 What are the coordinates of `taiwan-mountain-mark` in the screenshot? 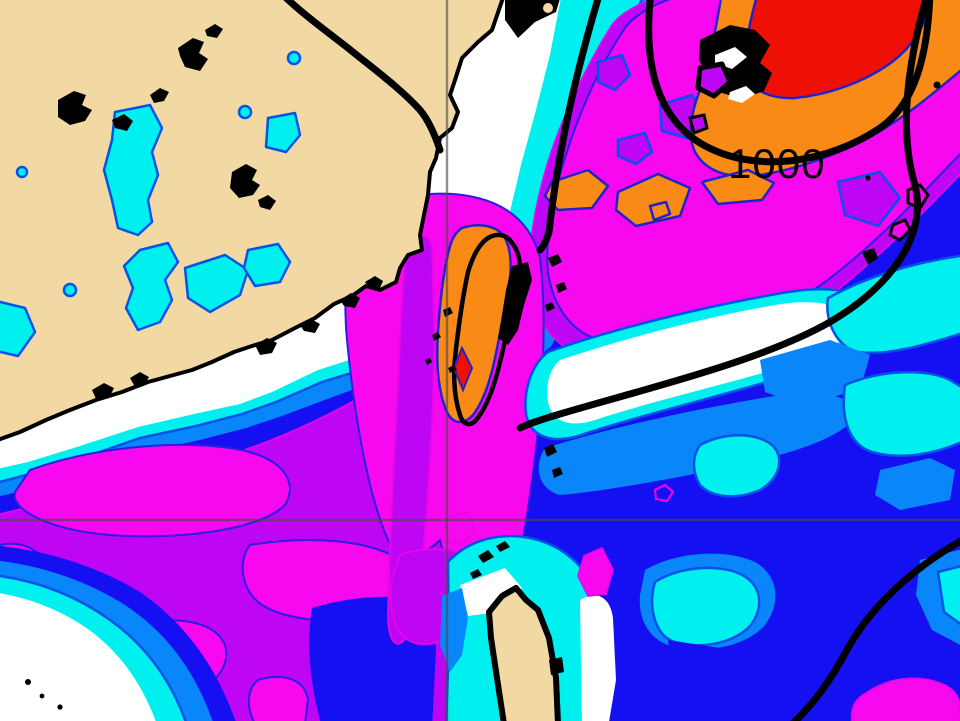 It's located at (515, 303).